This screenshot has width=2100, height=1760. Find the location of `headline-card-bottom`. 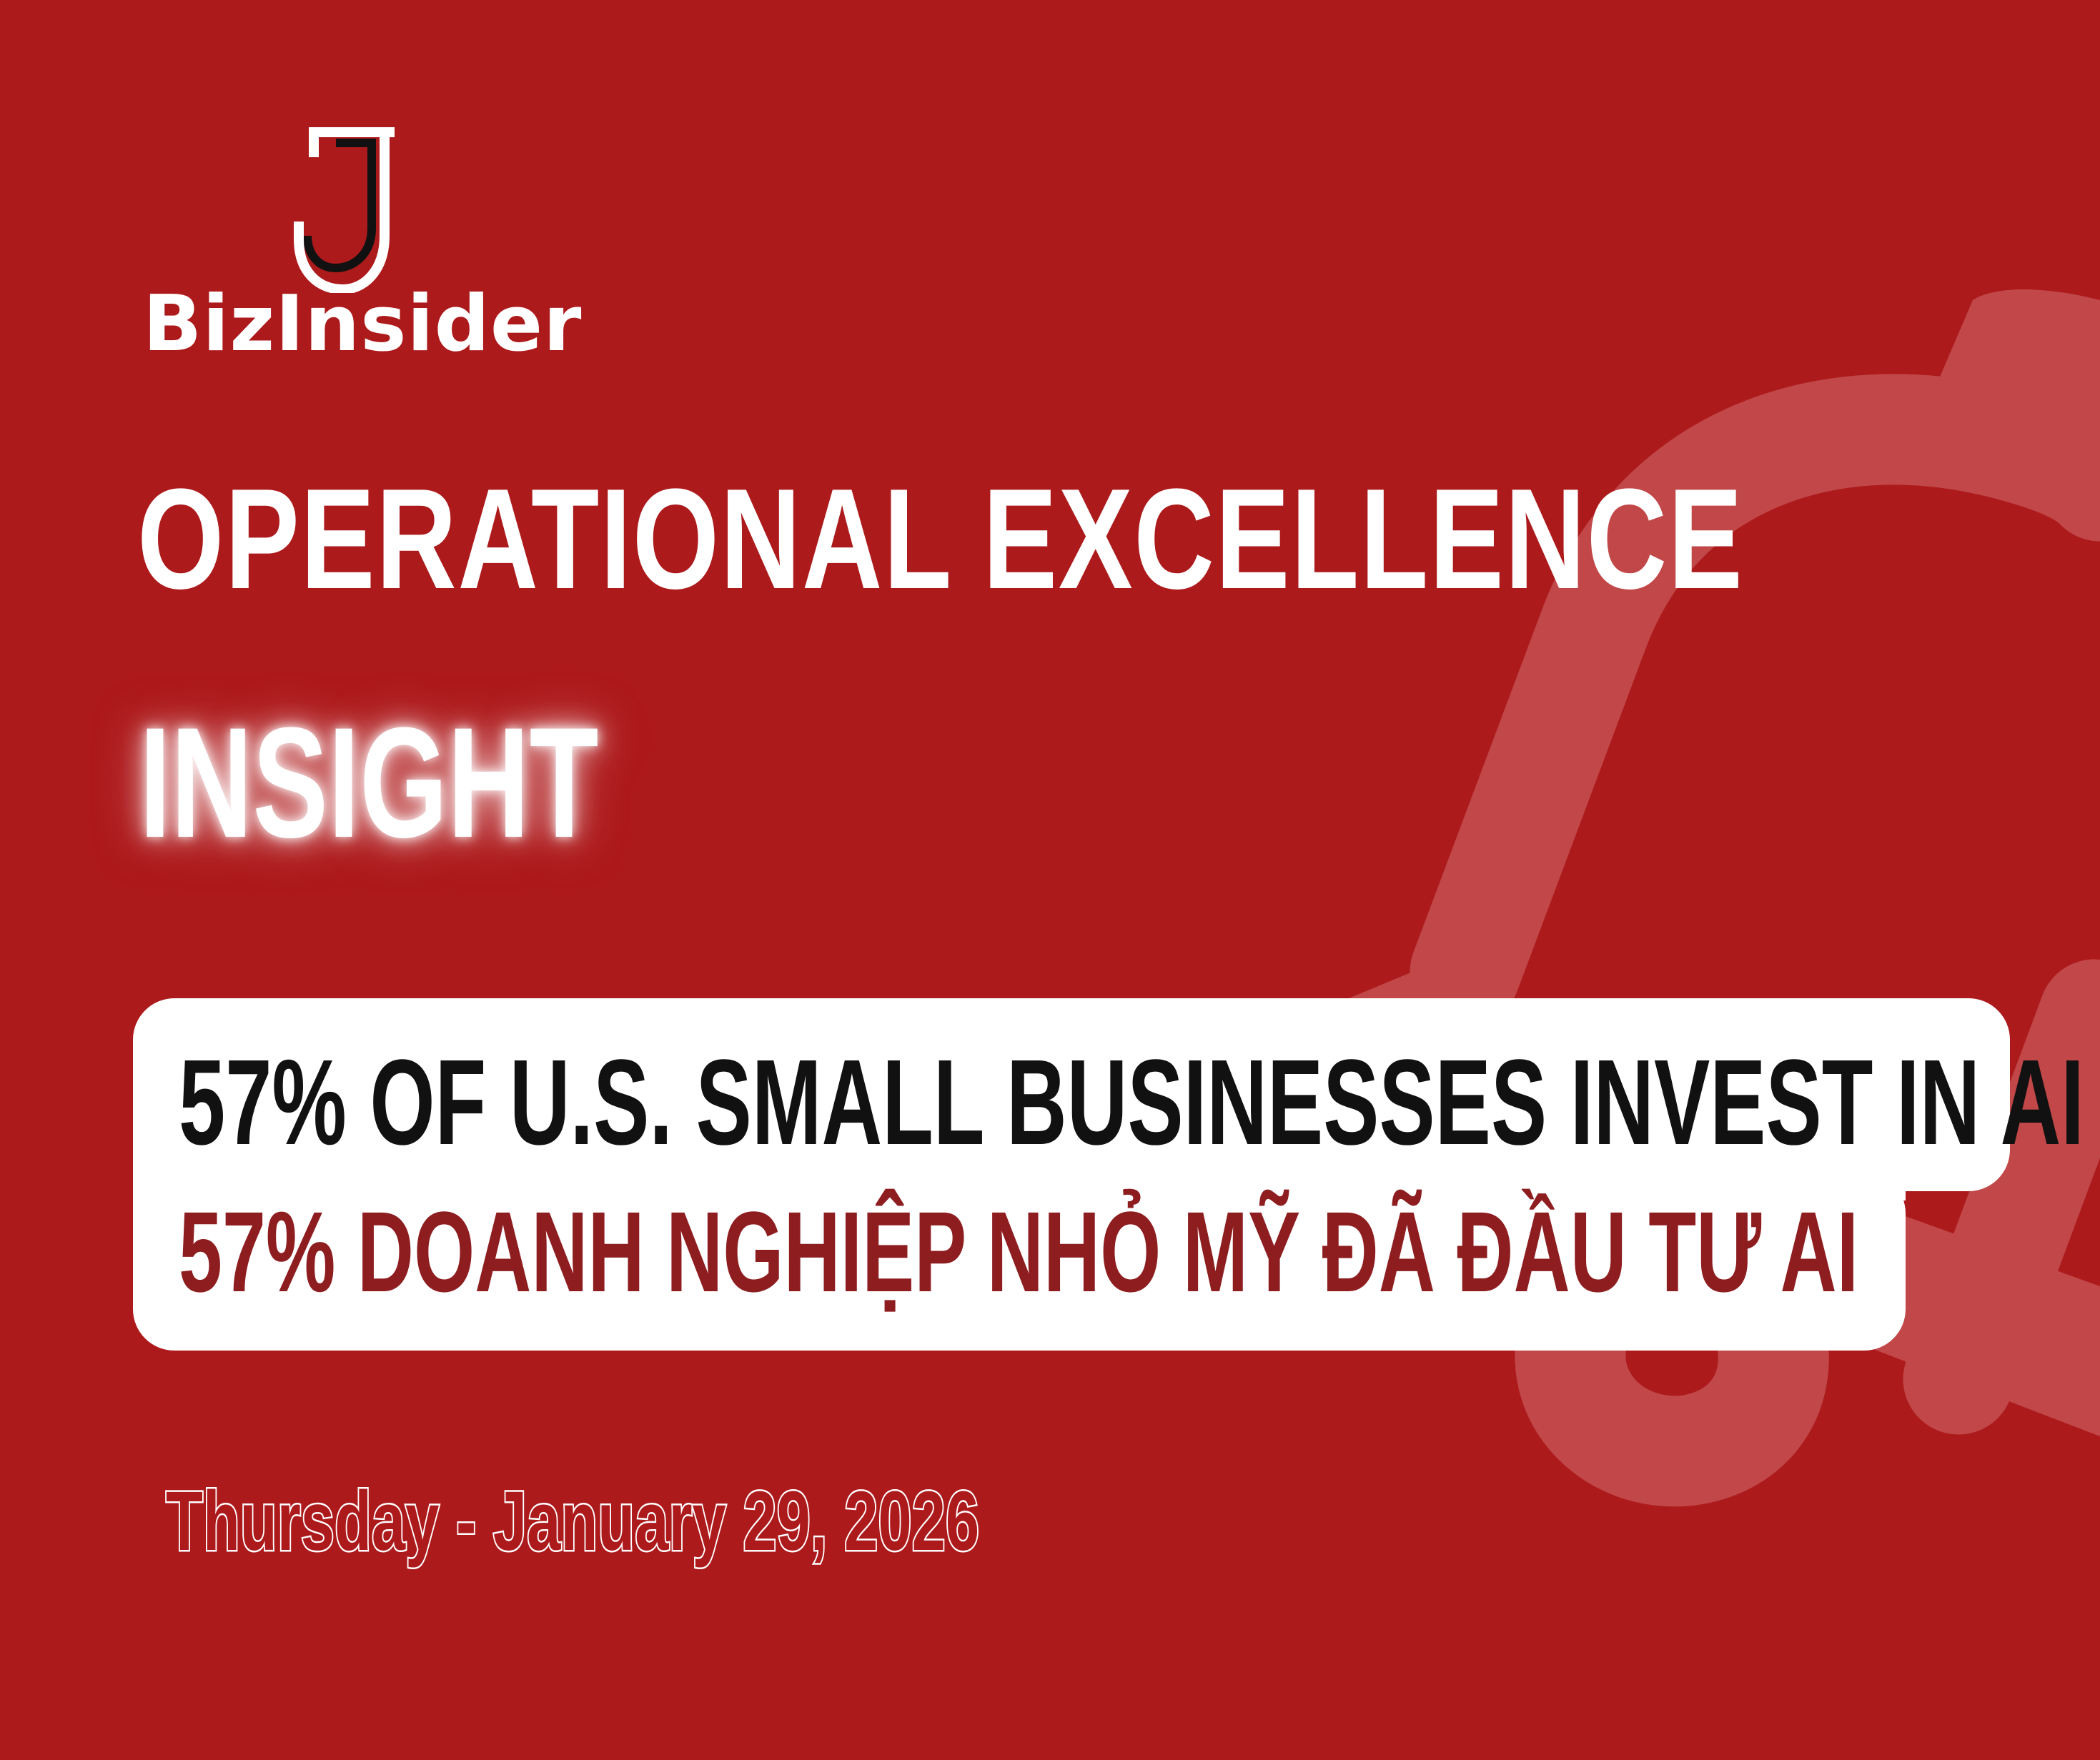

headline-card-bottom is located at coordinates (1020, 1261).